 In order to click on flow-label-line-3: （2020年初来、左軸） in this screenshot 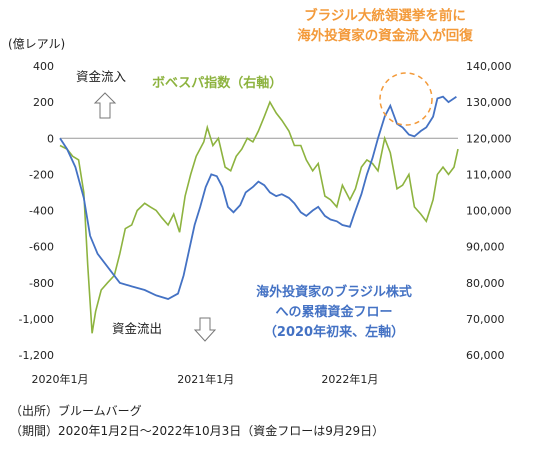, I will do `click(334, 332)`.